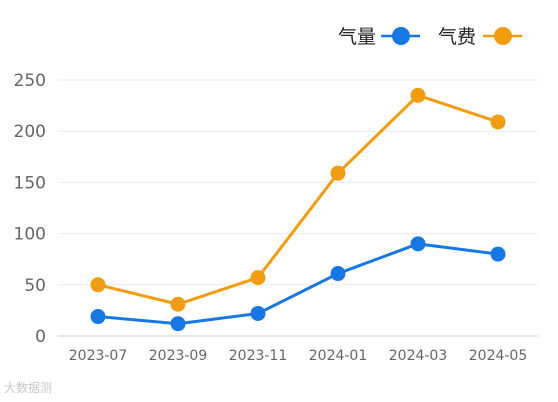 The width and height of the screenshot is (558, 402). Describe the element at coordinates (35, 286) in the screenshot. I see `y-tick-label: 50` at that location.